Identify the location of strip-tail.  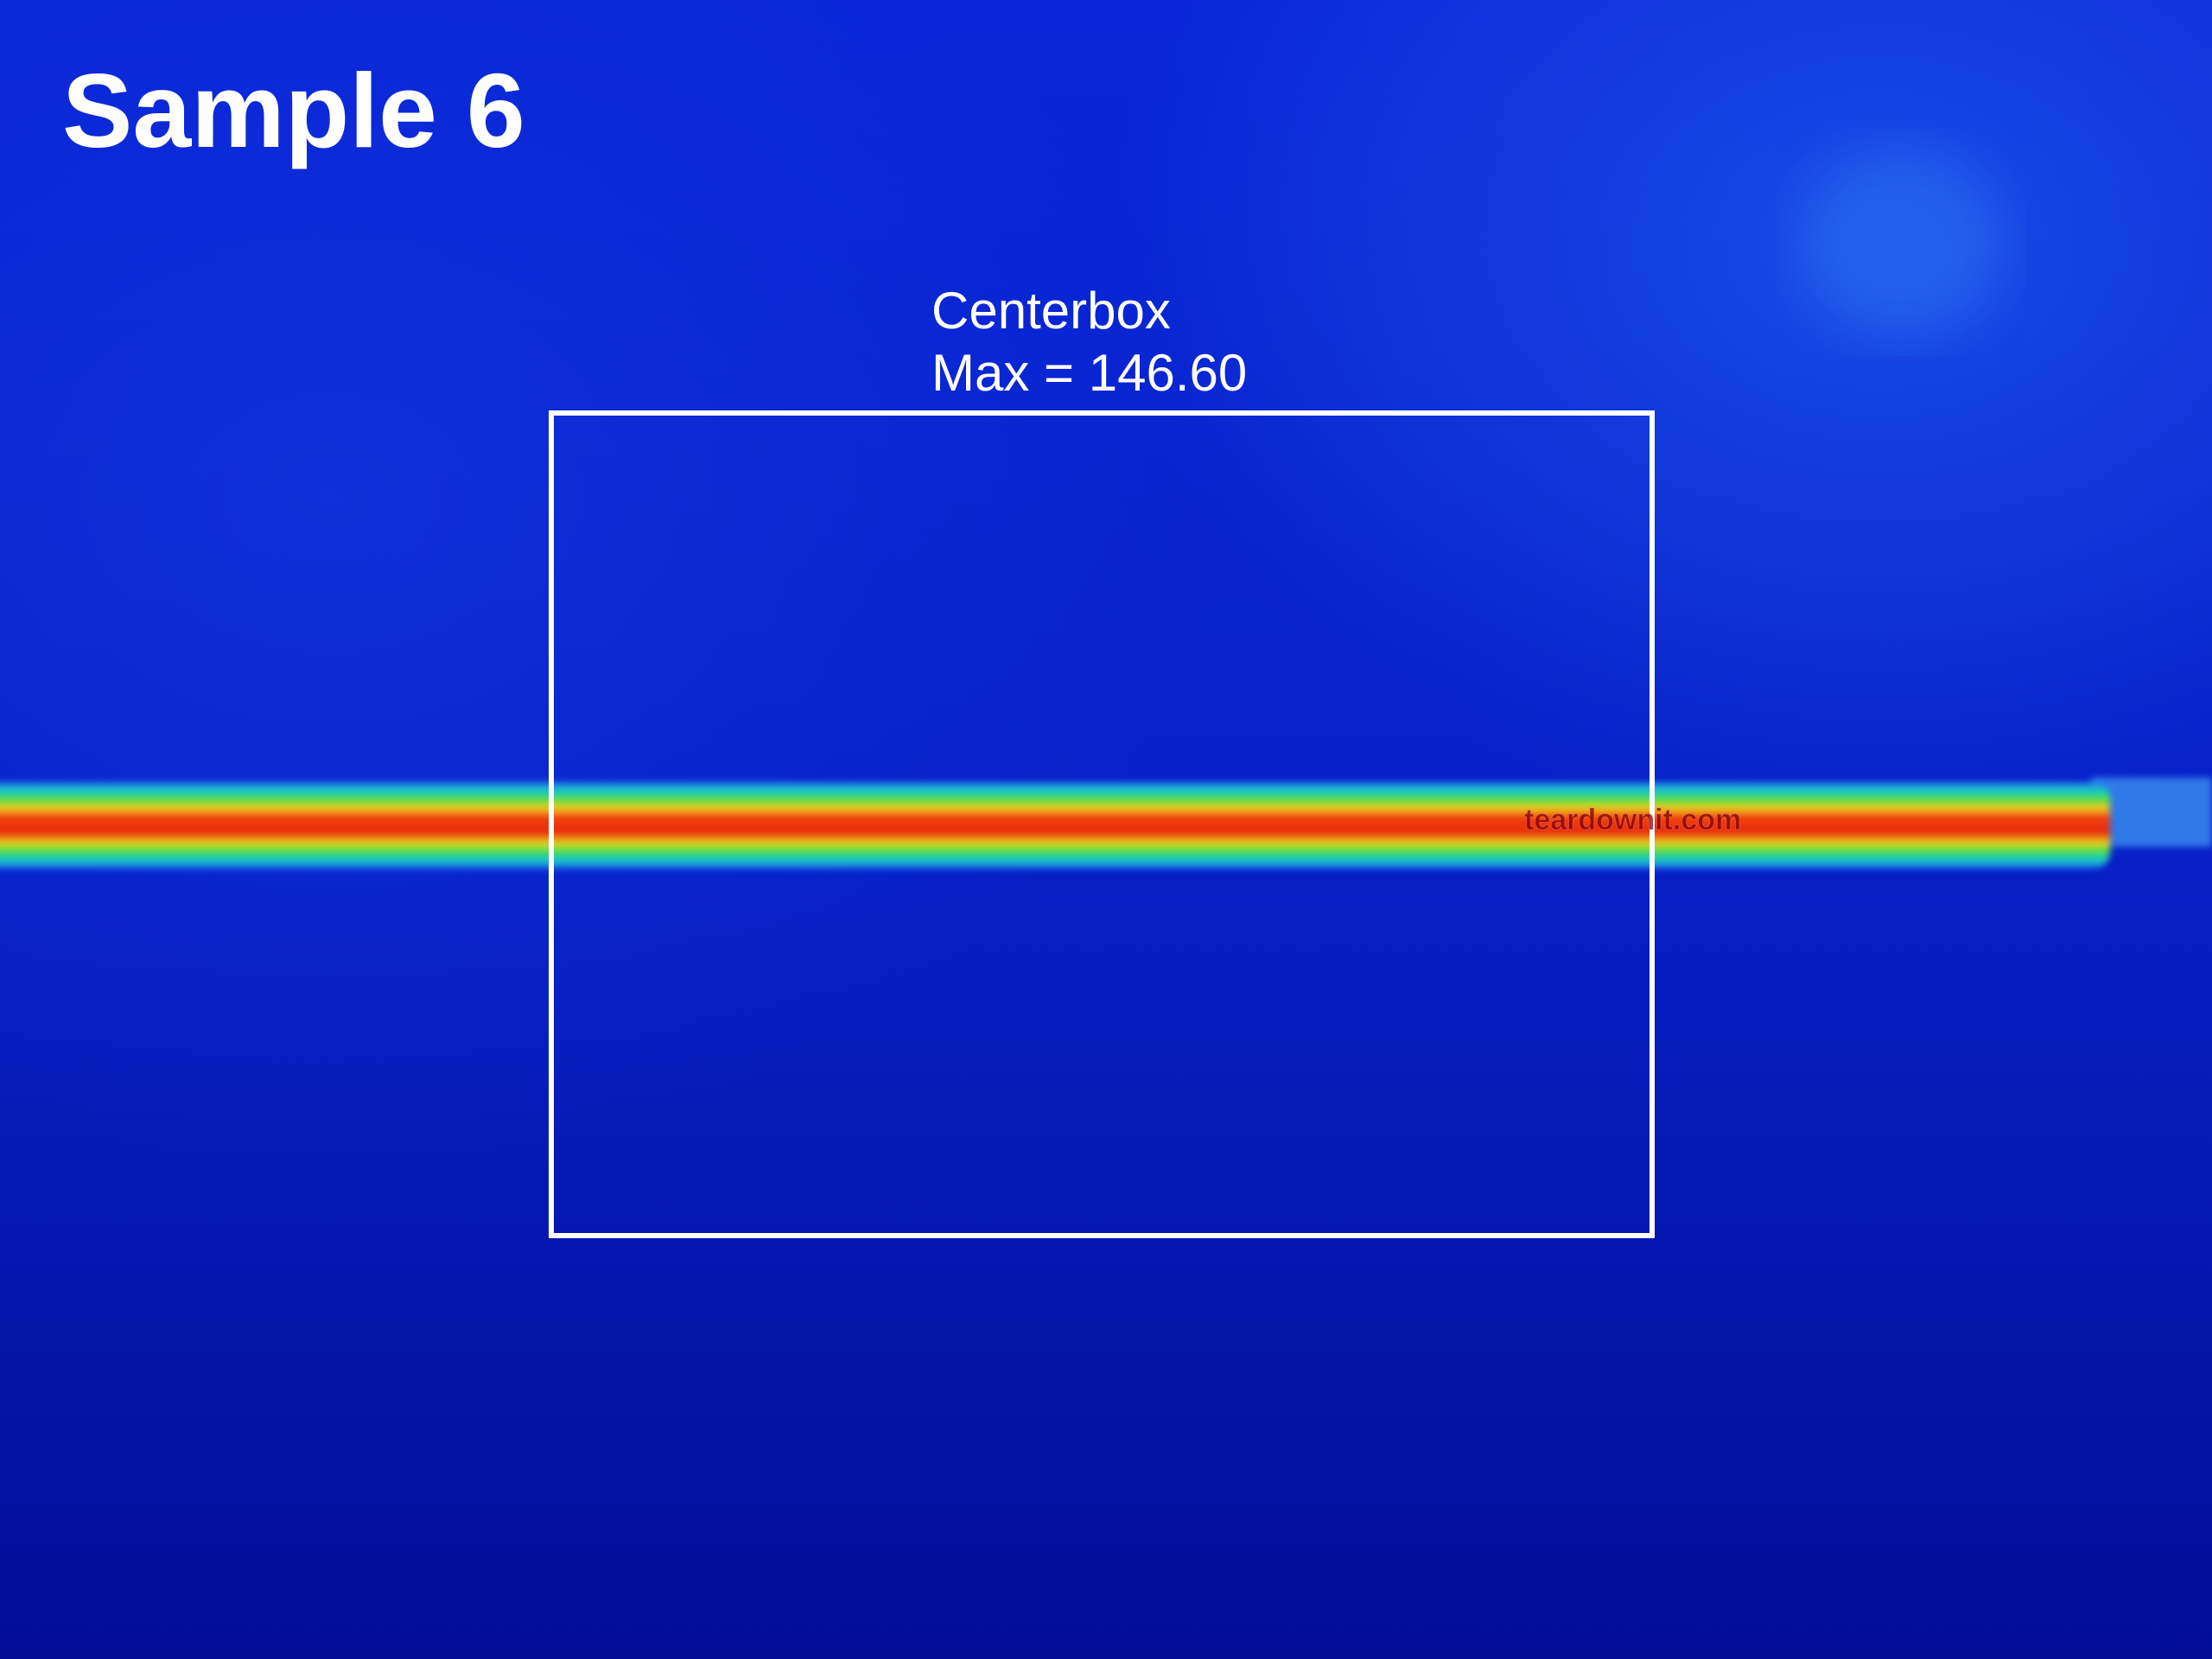
(2151, 812).